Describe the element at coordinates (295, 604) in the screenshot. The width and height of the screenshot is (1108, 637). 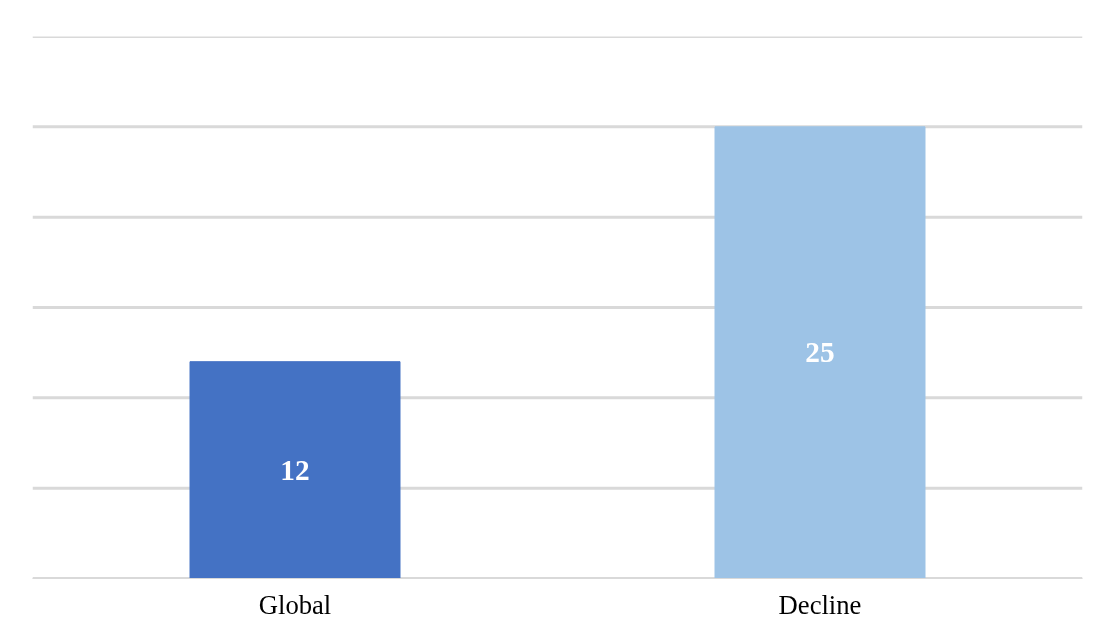
I see `x-tick-label: Global` at that location.